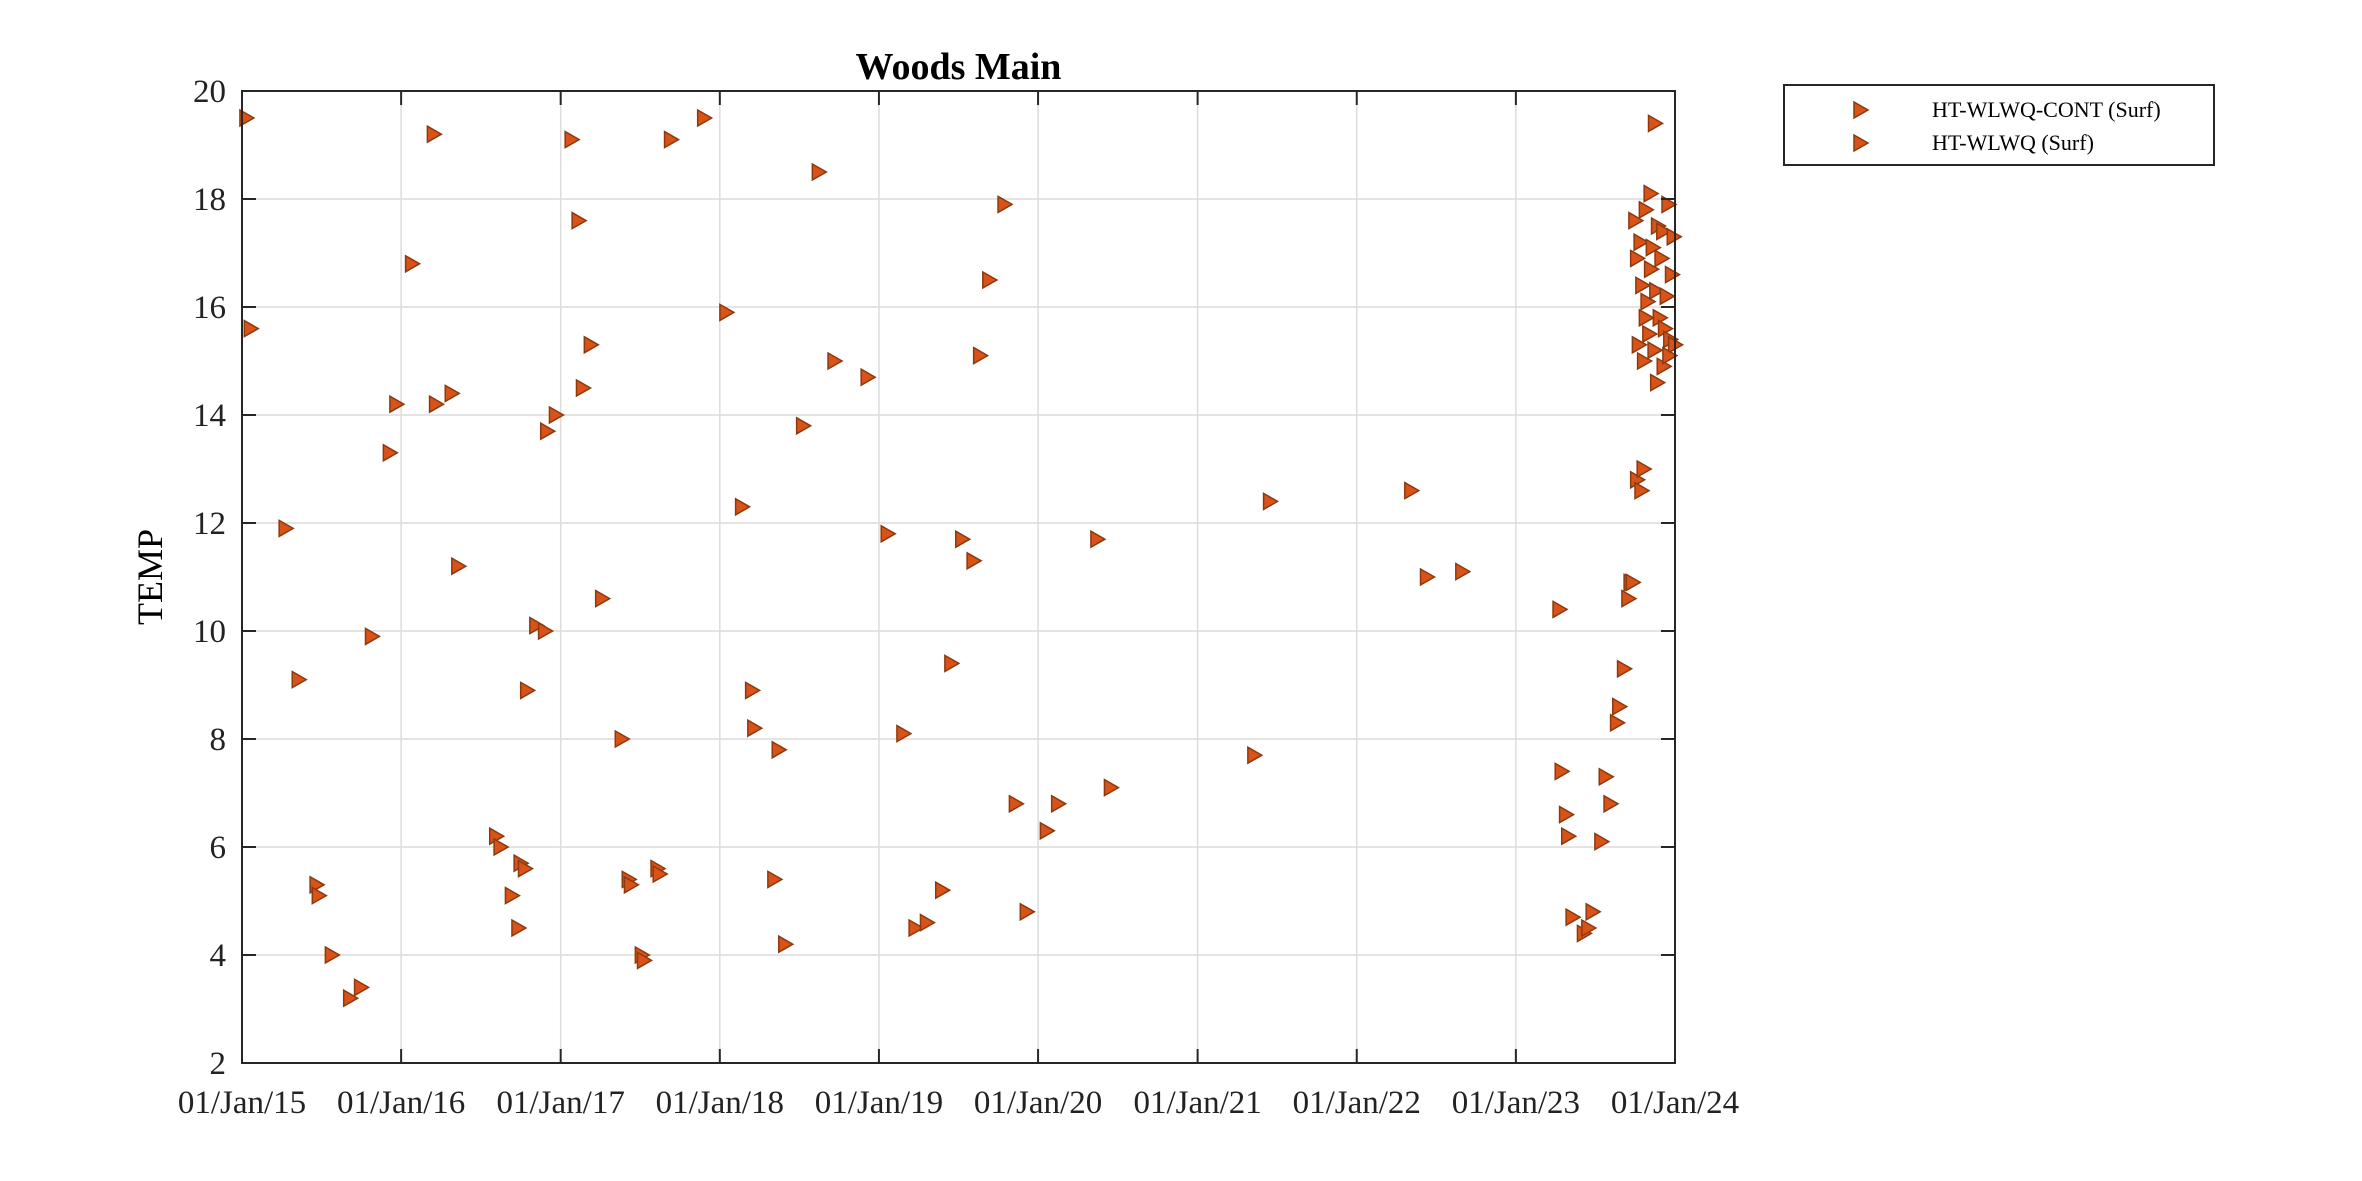  Describe the element at coordinates (1357, 1103) in the screenshot. I see `x-tick-label: 01/Jan/22` at that location.